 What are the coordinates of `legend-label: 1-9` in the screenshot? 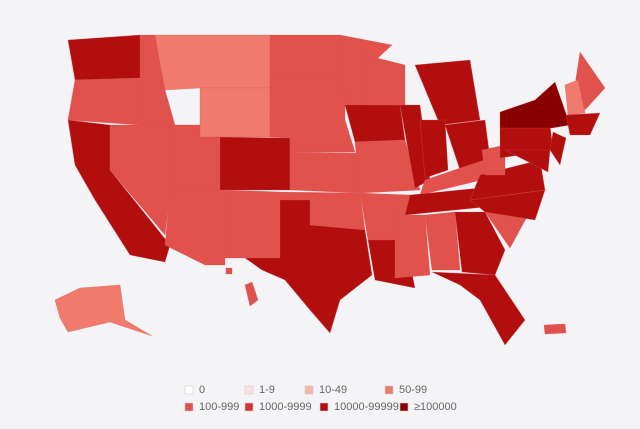 It's located at (267, 390).